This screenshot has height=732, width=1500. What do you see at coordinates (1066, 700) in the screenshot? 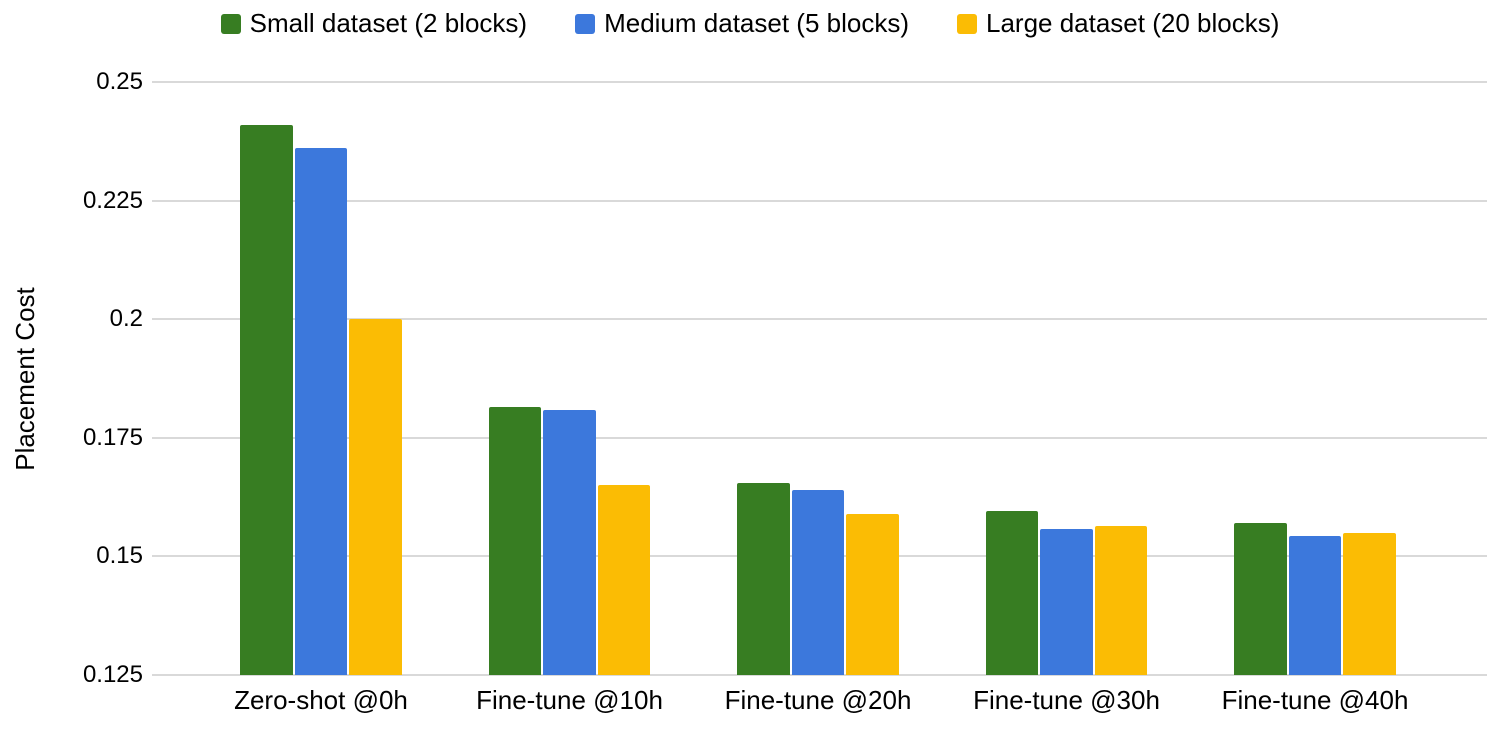
I see `x-axis-label: Fine-tune @30h` at bounding box center [1066, 700].